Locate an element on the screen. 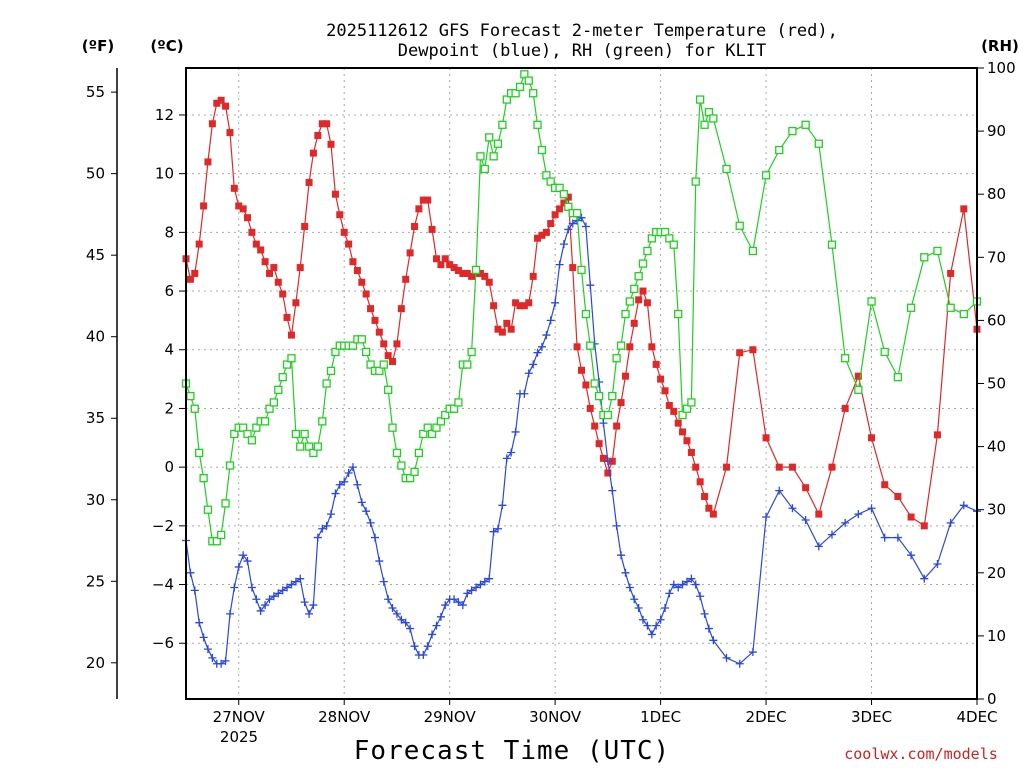 Image resolution: width=1024 pixels, height=768 pixels. rh-axis: 0 10 20 30 40 50 60 70 80 90 100 is located at coordinates (996, 383).